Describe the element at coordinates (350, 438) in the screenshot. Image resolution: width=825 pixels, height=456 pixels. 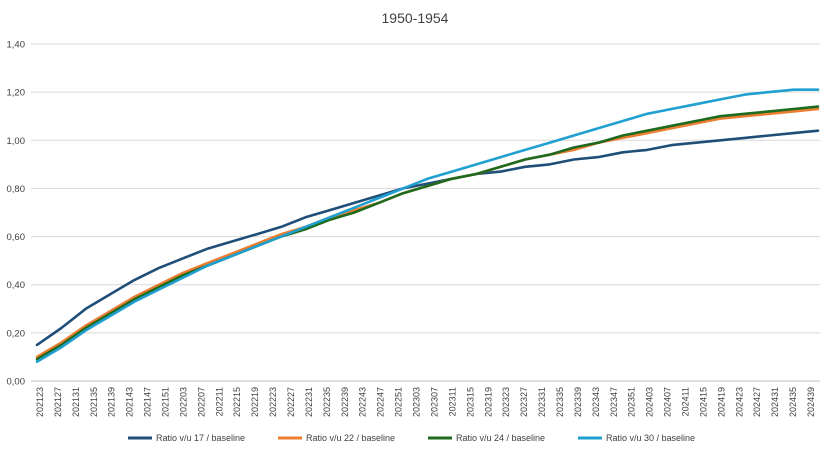
I see `legend-label: Ratio v/u 22 / baseline` at that location.